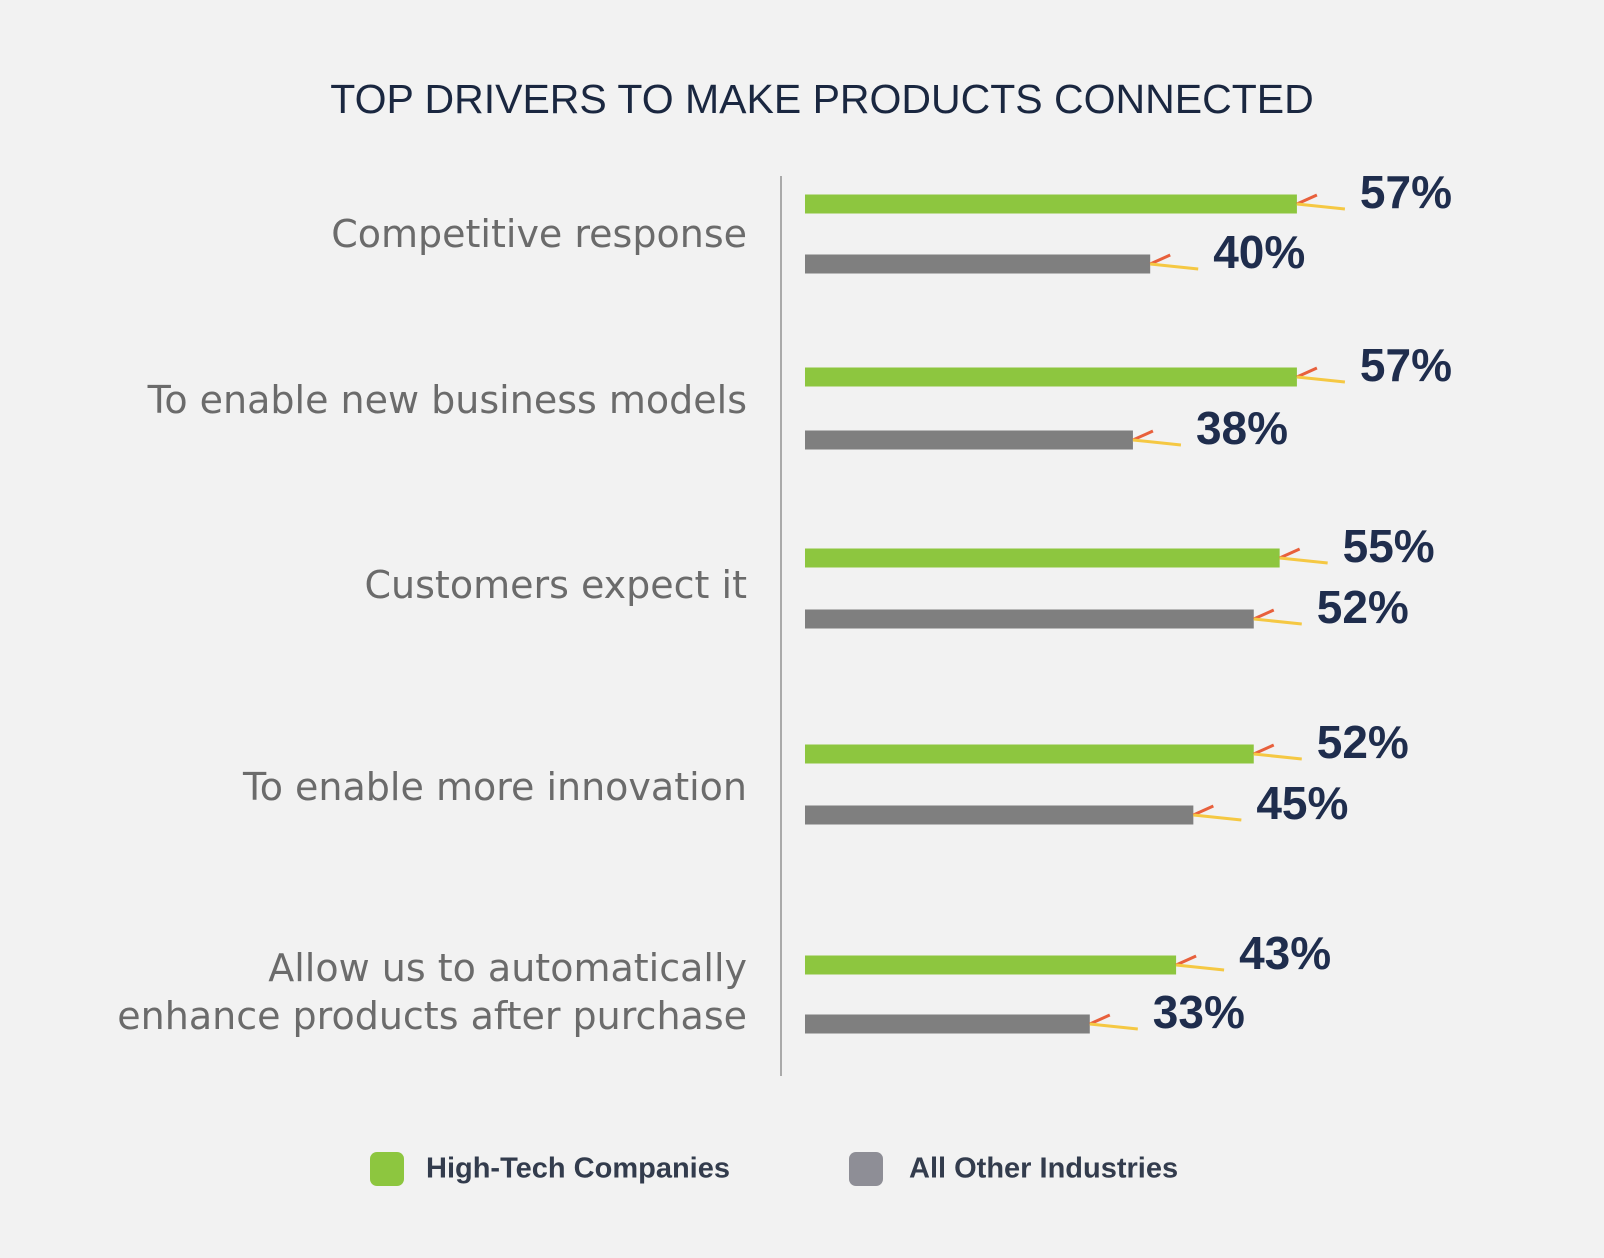 This screenshot has height=1258, width=1604. What do you see at coordinates (1285, 953) in the screenshot?
I see `value-label: 43%` at bounding box center [1285, 953].